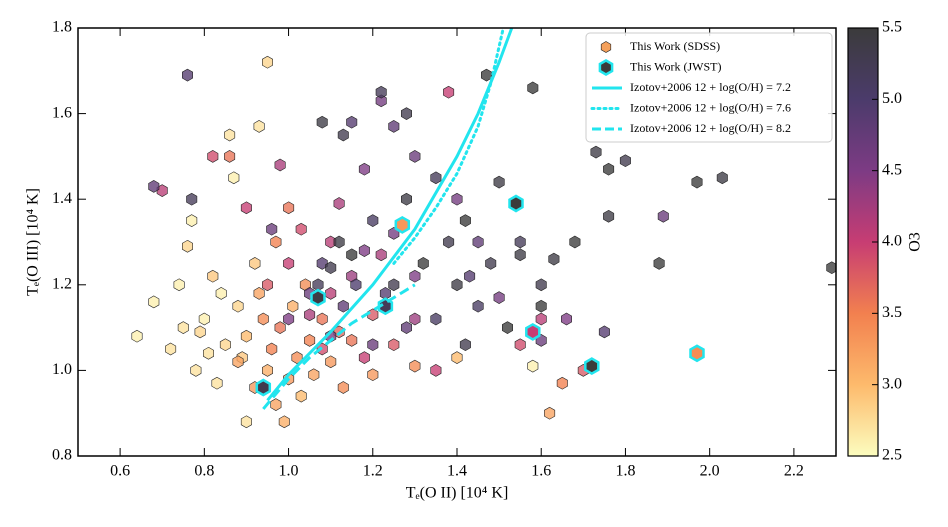  What do you see at coordinates (62, 198) in the screenshot?
I see `y-tick-label: 1.4` at bounding box center [62, 198].